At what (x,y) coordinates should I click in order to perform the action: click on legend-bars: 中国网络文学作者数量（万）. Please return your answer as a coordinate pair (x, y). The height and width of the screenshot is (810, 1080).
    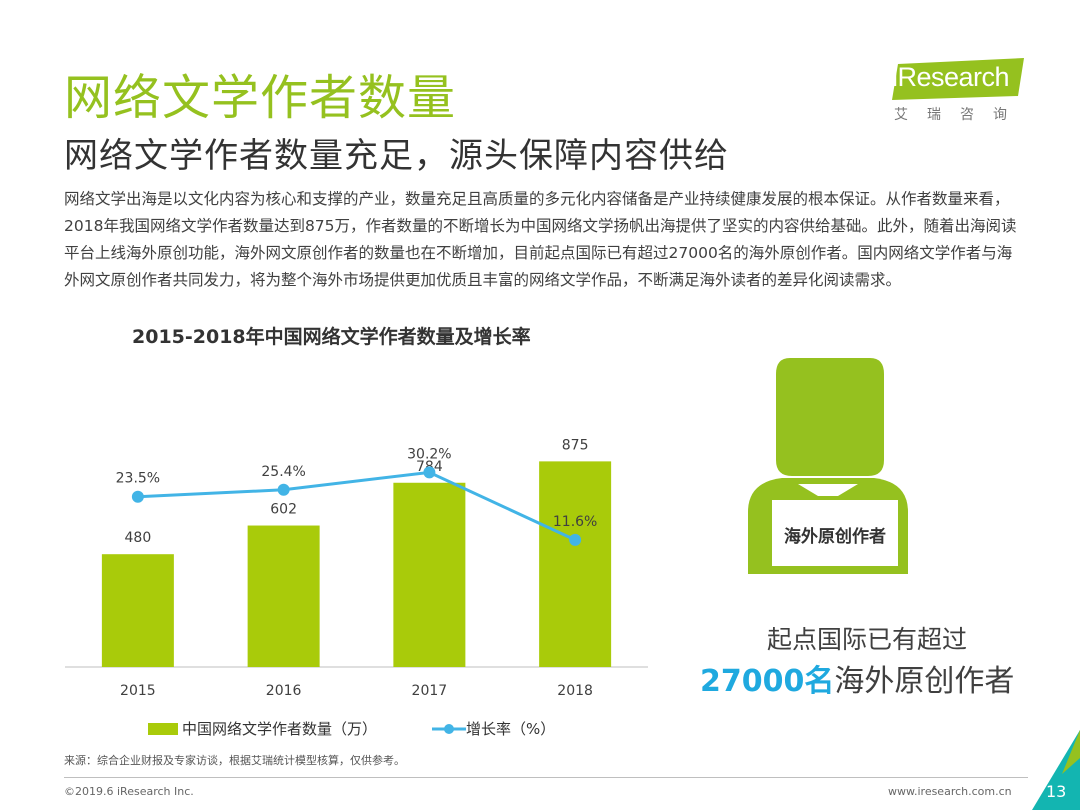
    Looking at the image, I should click on (262, 728).